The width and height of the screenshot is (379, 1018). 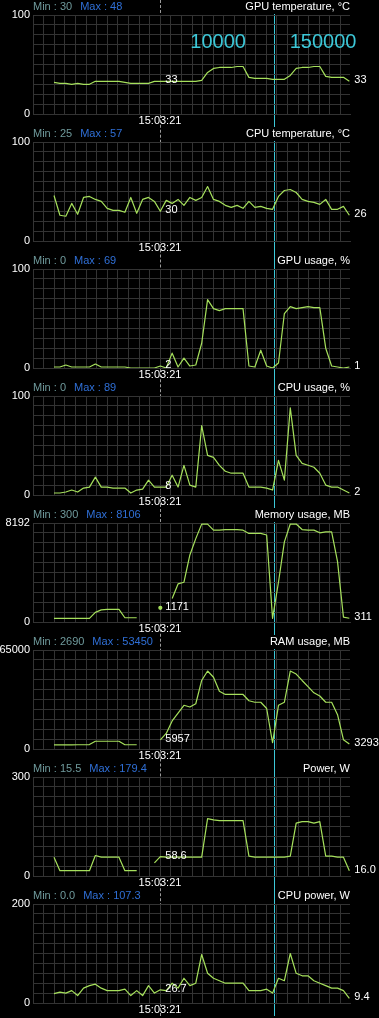 What do you see at coordinates (168, 485) in the screenshot?
I see `data-label: 8` at bounding box center [168, 485].